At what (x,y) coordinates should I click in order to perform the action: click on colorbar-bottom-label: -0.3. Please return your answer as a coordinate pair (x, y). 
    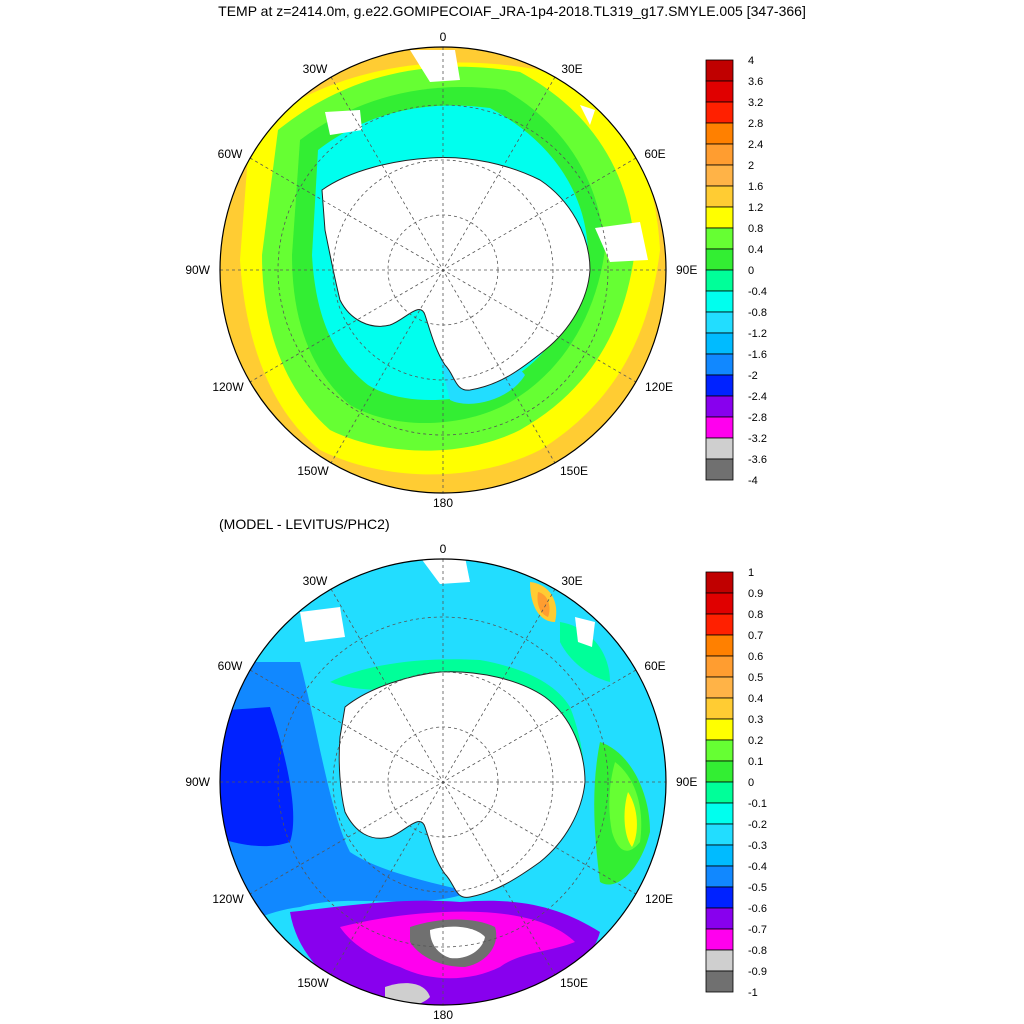
    Looking at the image, I should click on (757, 846).